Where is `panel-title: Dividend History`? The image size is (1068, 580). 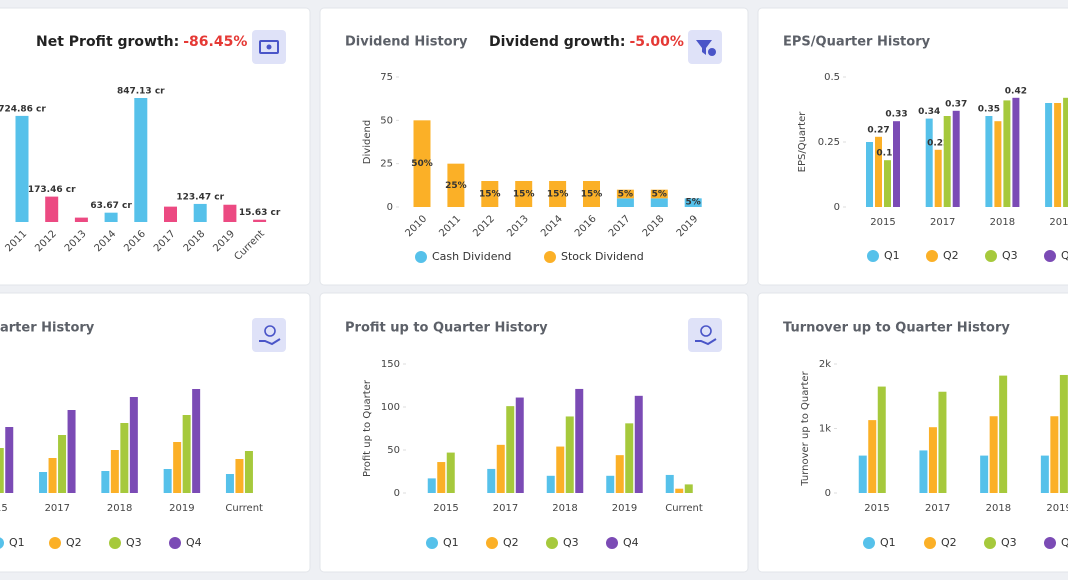 panel-title: Dividend History is located at coordinates (406, 42).